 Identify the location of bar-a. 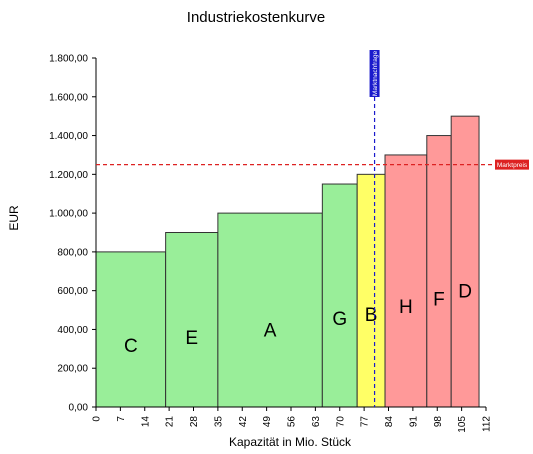
(270, 310).